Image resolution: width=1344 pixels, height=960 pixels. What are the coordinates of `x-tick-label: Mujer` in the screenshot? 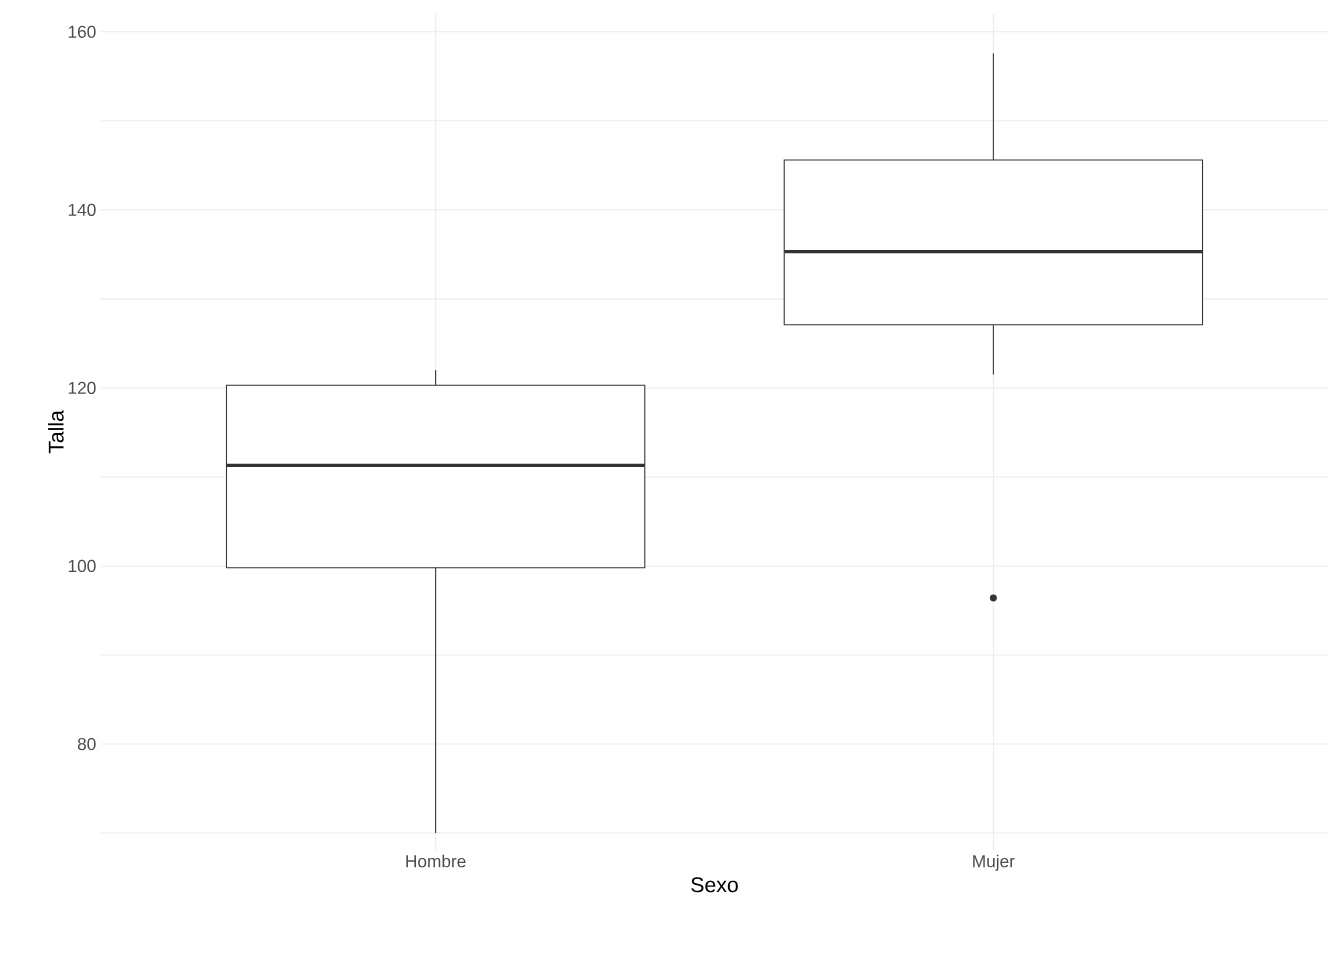 It's located at (994, 862).